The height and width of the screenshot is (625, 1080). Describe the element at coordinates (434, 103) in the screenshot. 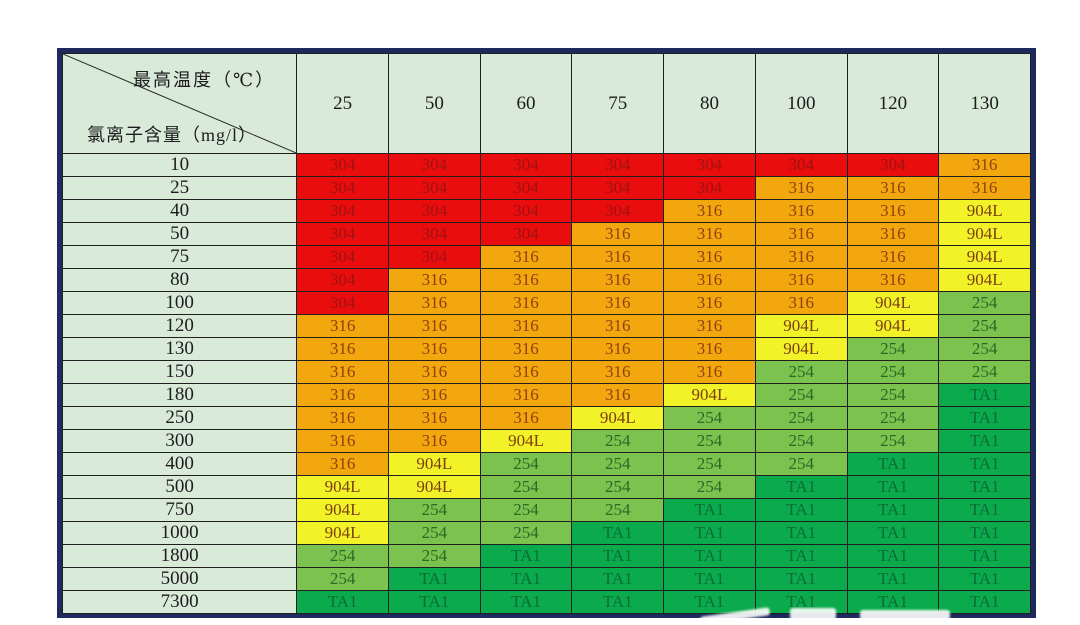

I see `temperature-column-header: 50` at that location.